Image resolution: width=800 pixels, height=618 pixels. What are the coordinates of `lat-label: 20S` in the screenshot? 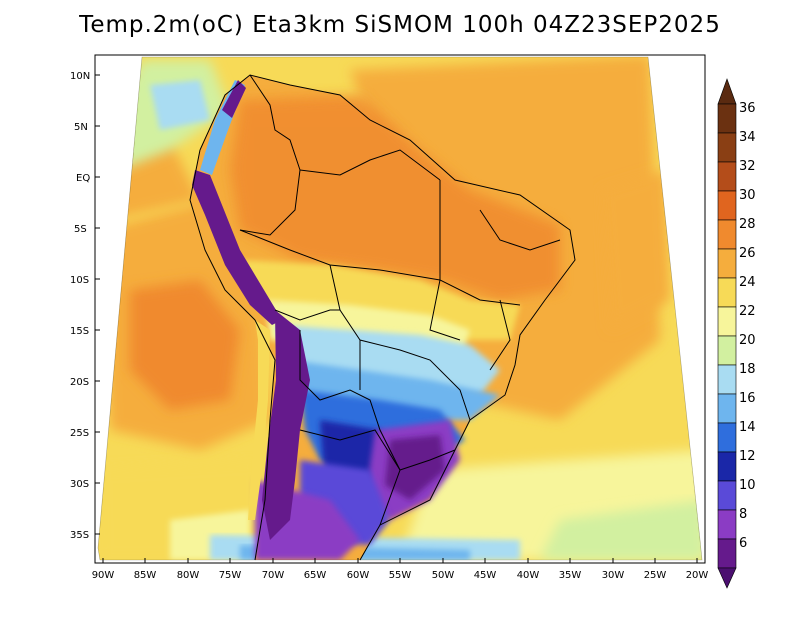 It's located at (79, 382).